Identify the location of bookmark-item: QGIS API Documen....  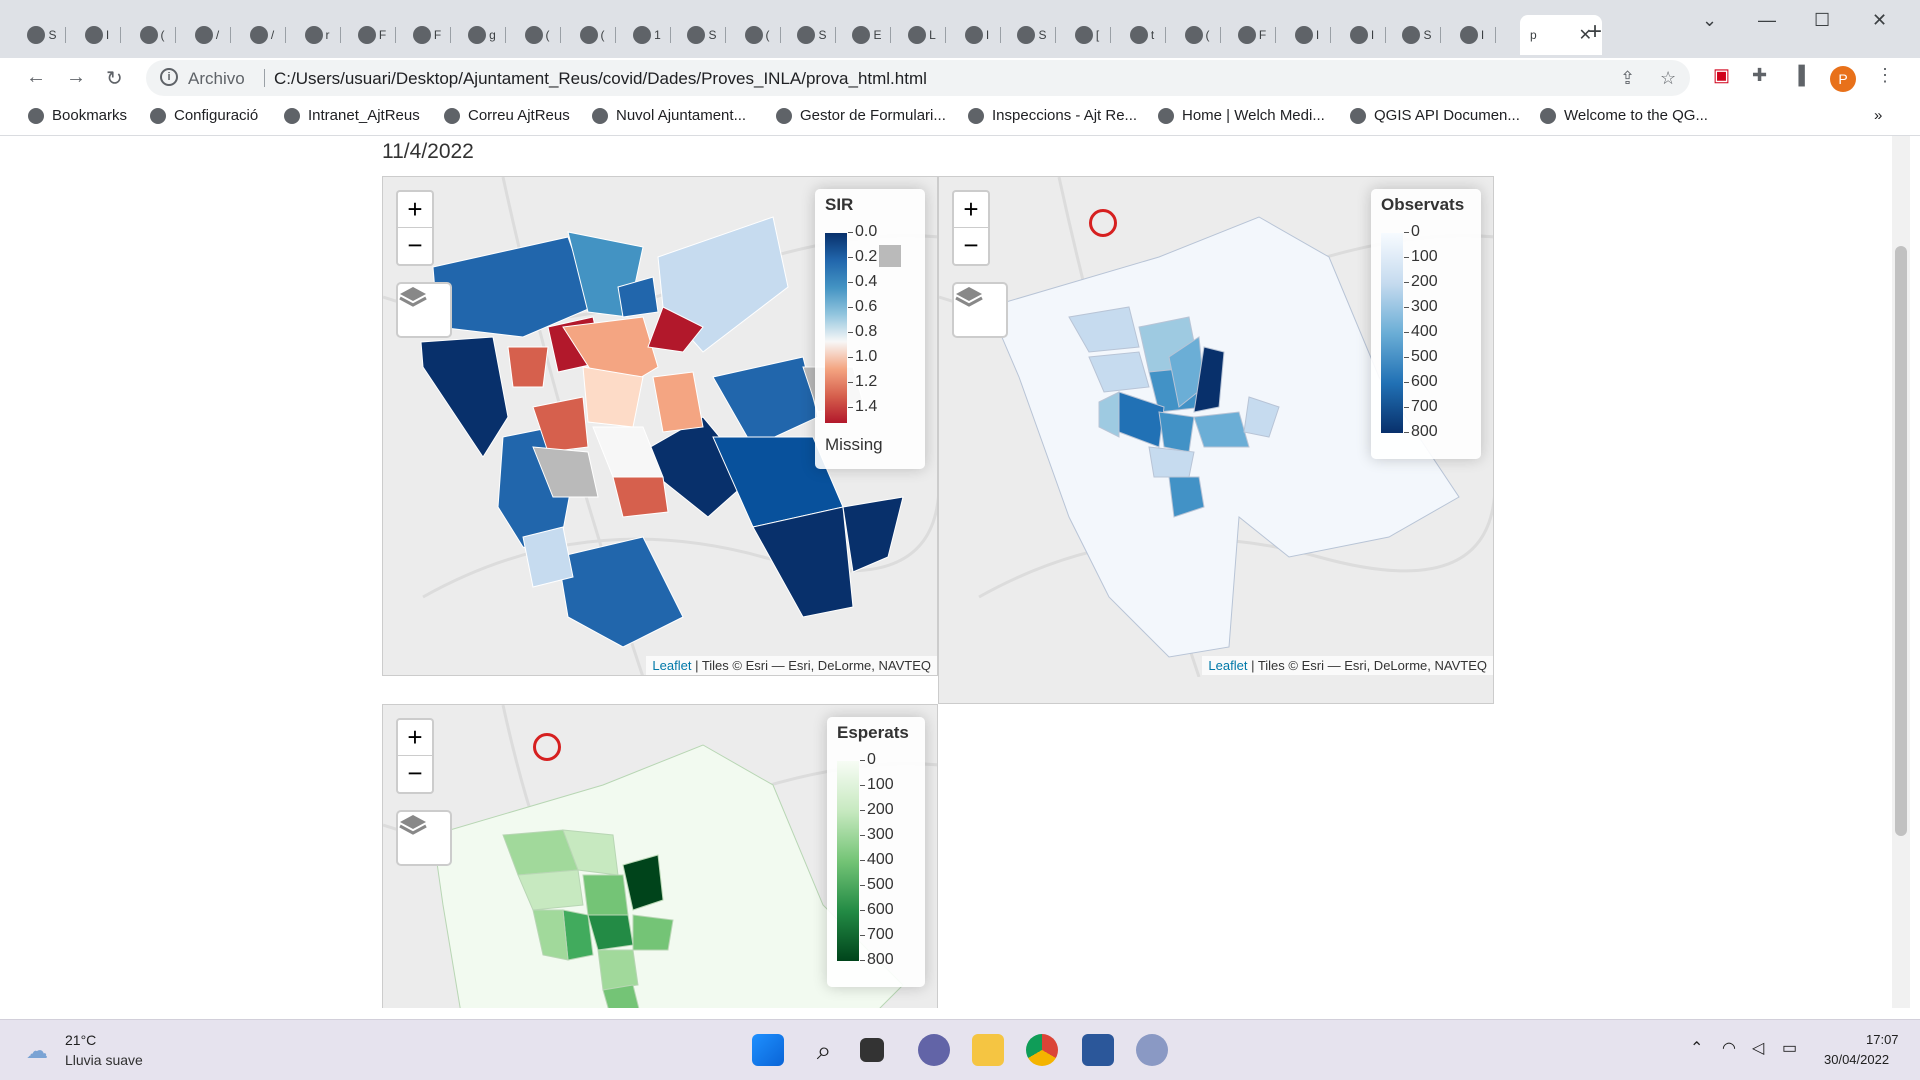
(1435, 115).